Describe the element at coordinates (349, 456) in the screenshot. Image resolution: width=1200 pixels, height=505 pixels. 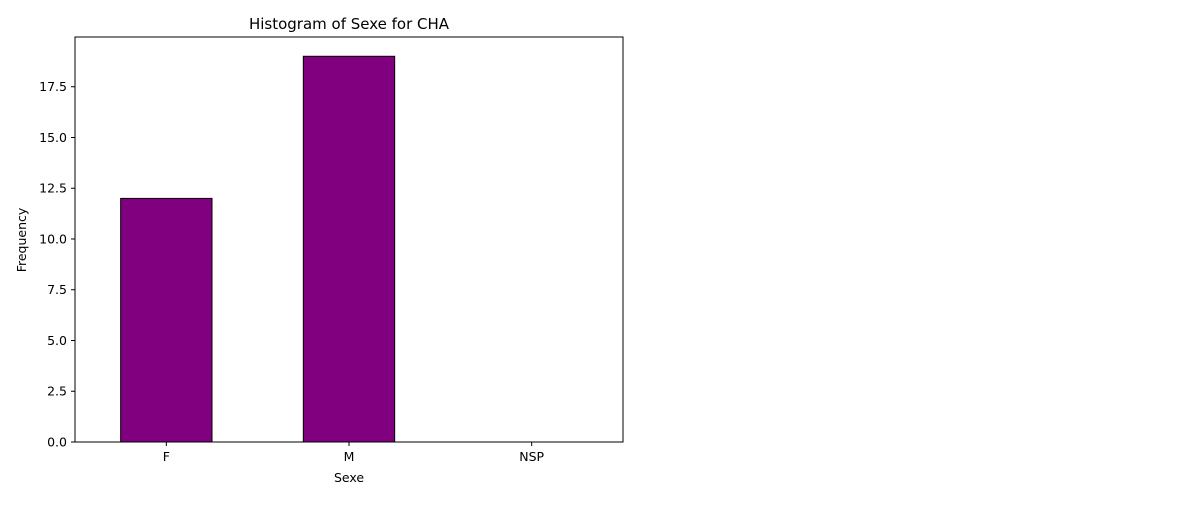
I see `x-tick-label-m: M` at that location.